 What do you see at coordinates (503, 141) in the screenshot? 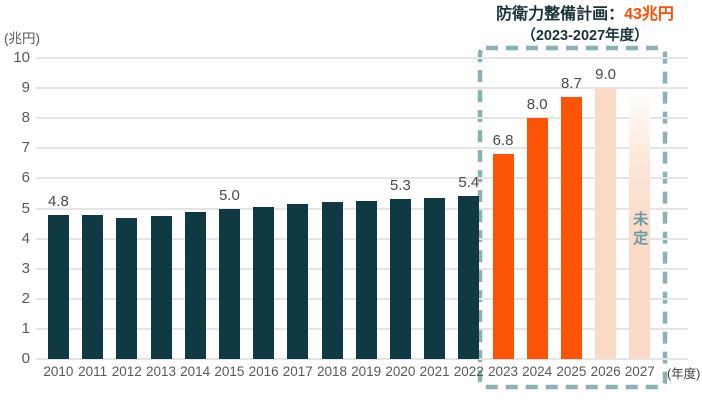
I see `bar-value-label-2023: 6.8` at bounding box center [503, 141].